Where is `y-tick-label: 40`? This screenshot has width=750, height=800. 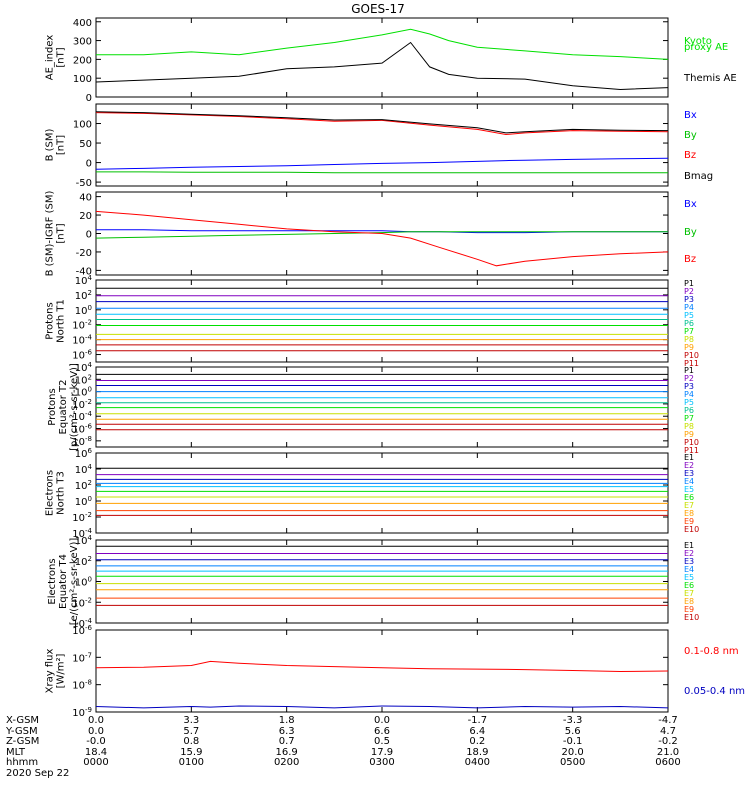 y-tick-label: 40 is located at coordinates (85, 198).